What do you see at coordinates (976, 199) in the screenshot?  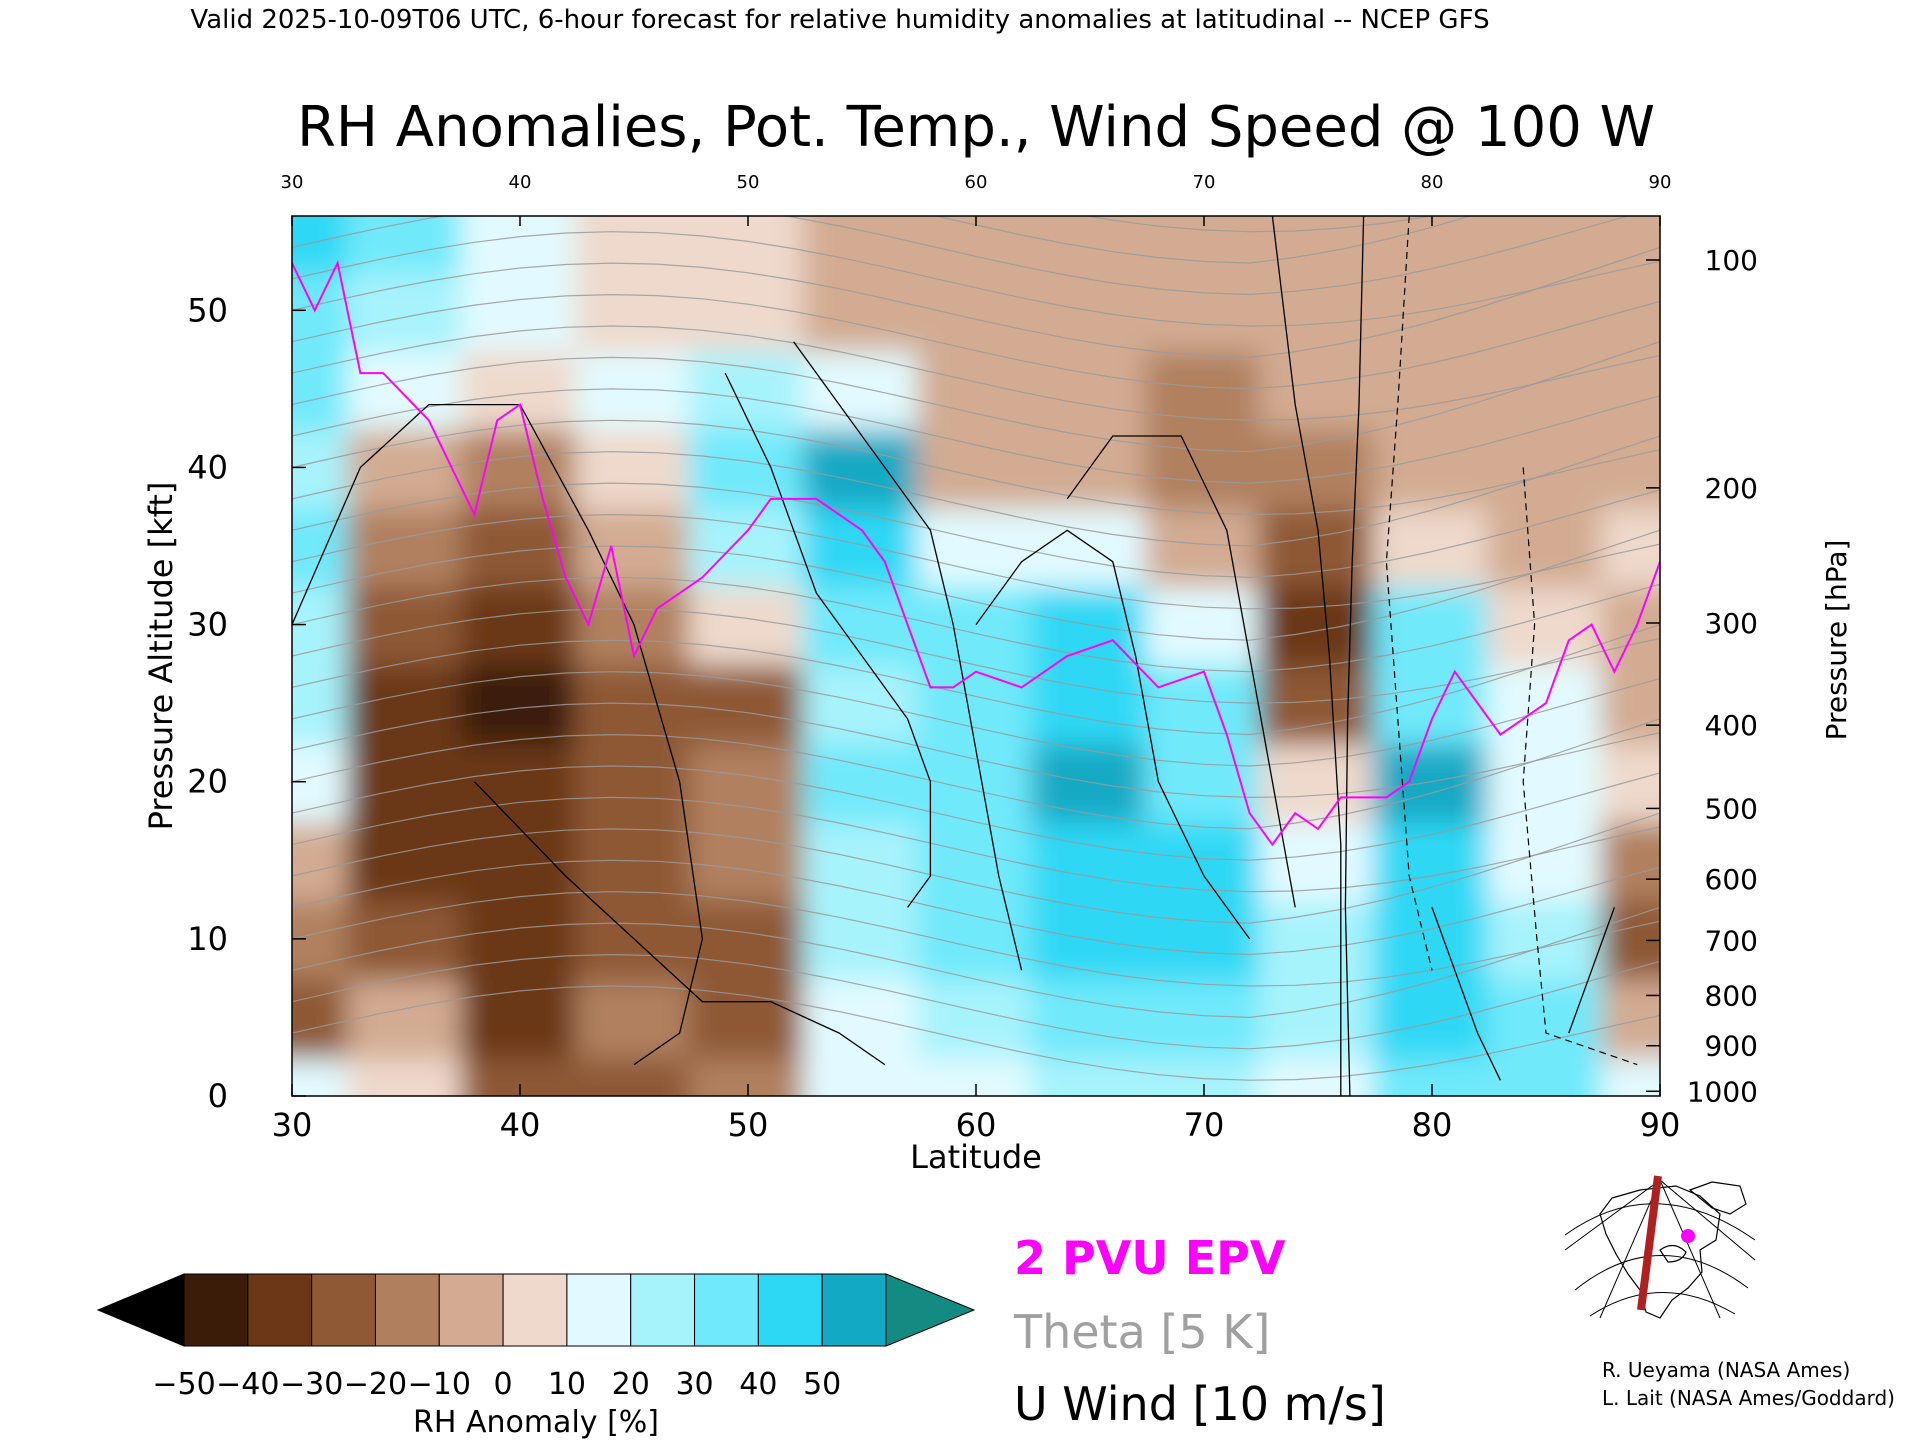 I see `x-axis-top: 30 40 50 60 70 80 90` at bounding box center [976, 199].